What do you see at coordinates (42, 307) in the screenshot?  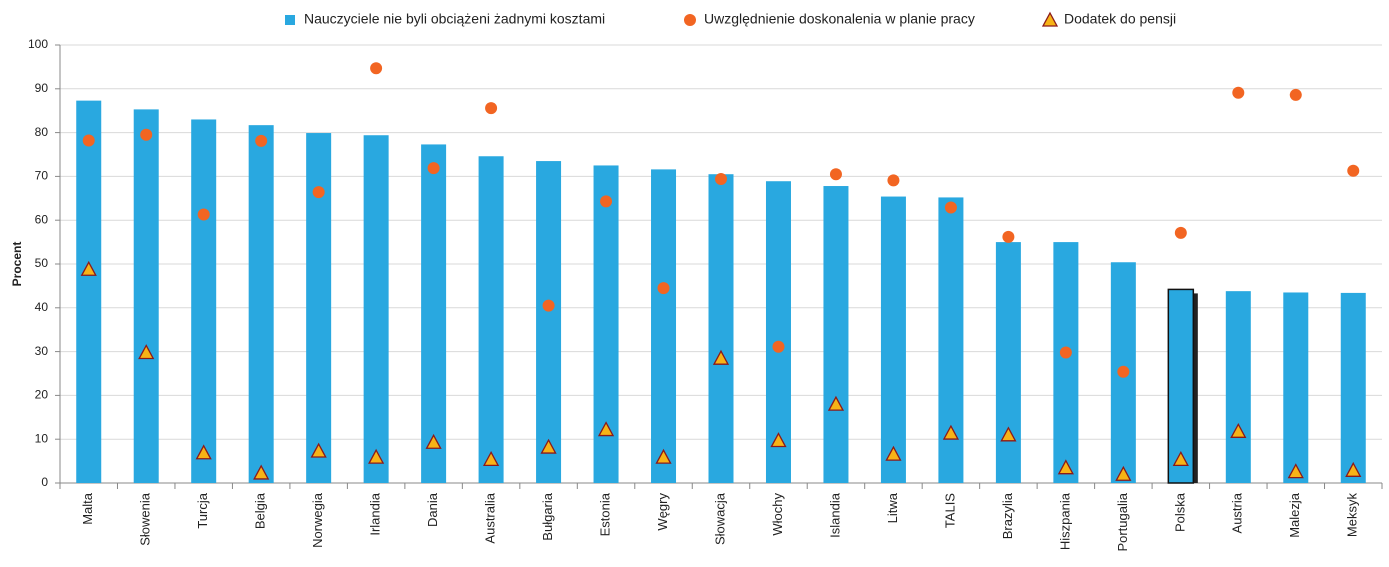 I see `y-tick-label: 40` at bounding box center [42, 307].